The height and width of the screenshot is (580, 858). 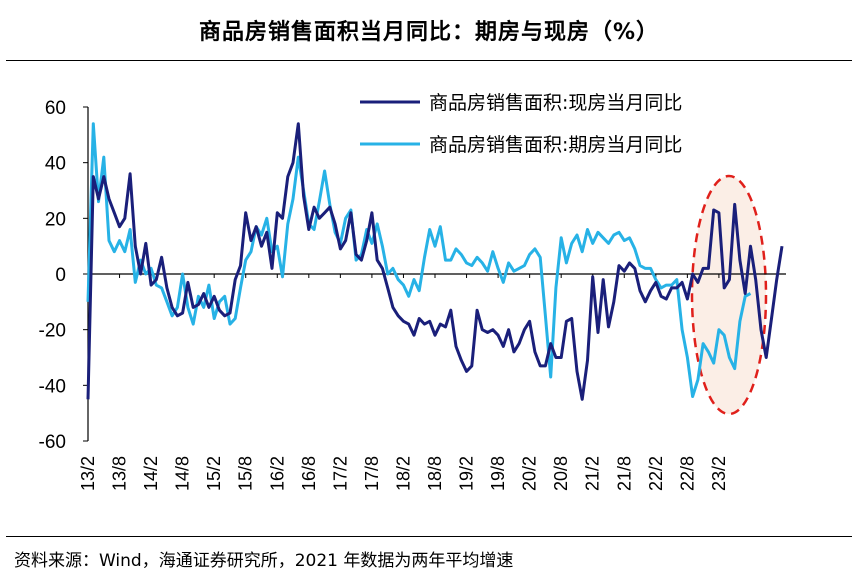 I want to click on chart-title: 商品房销售面积当月同比：期房与现房（%）, so click(x=429, y=32).